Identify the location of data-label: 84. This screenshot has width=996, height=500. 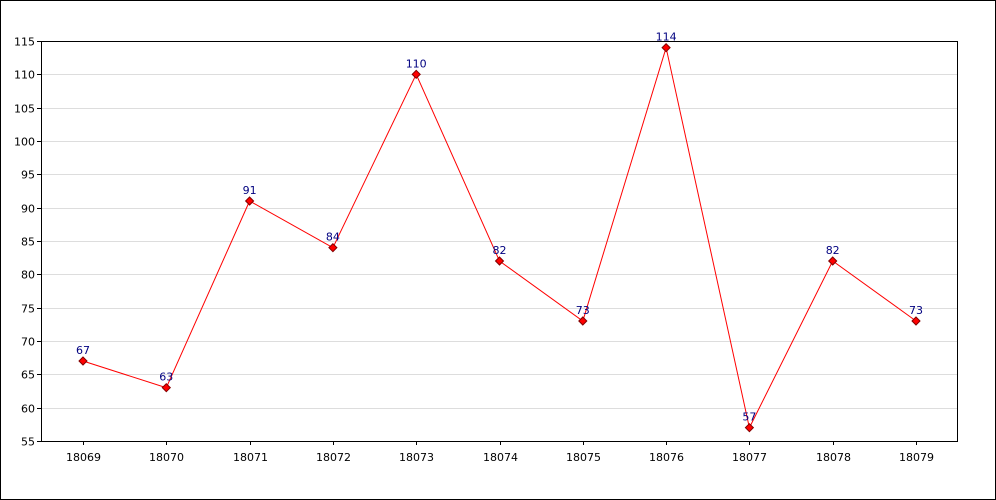
(333, 237).